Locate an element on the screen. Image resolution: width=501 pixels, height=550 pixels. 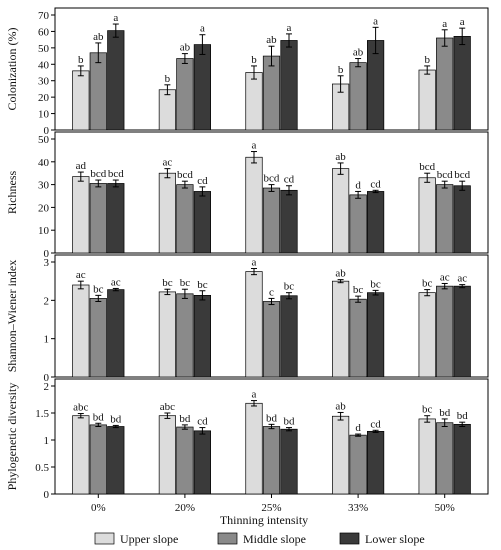
y-tick-label: 20 is located at coordinates (44, 98).